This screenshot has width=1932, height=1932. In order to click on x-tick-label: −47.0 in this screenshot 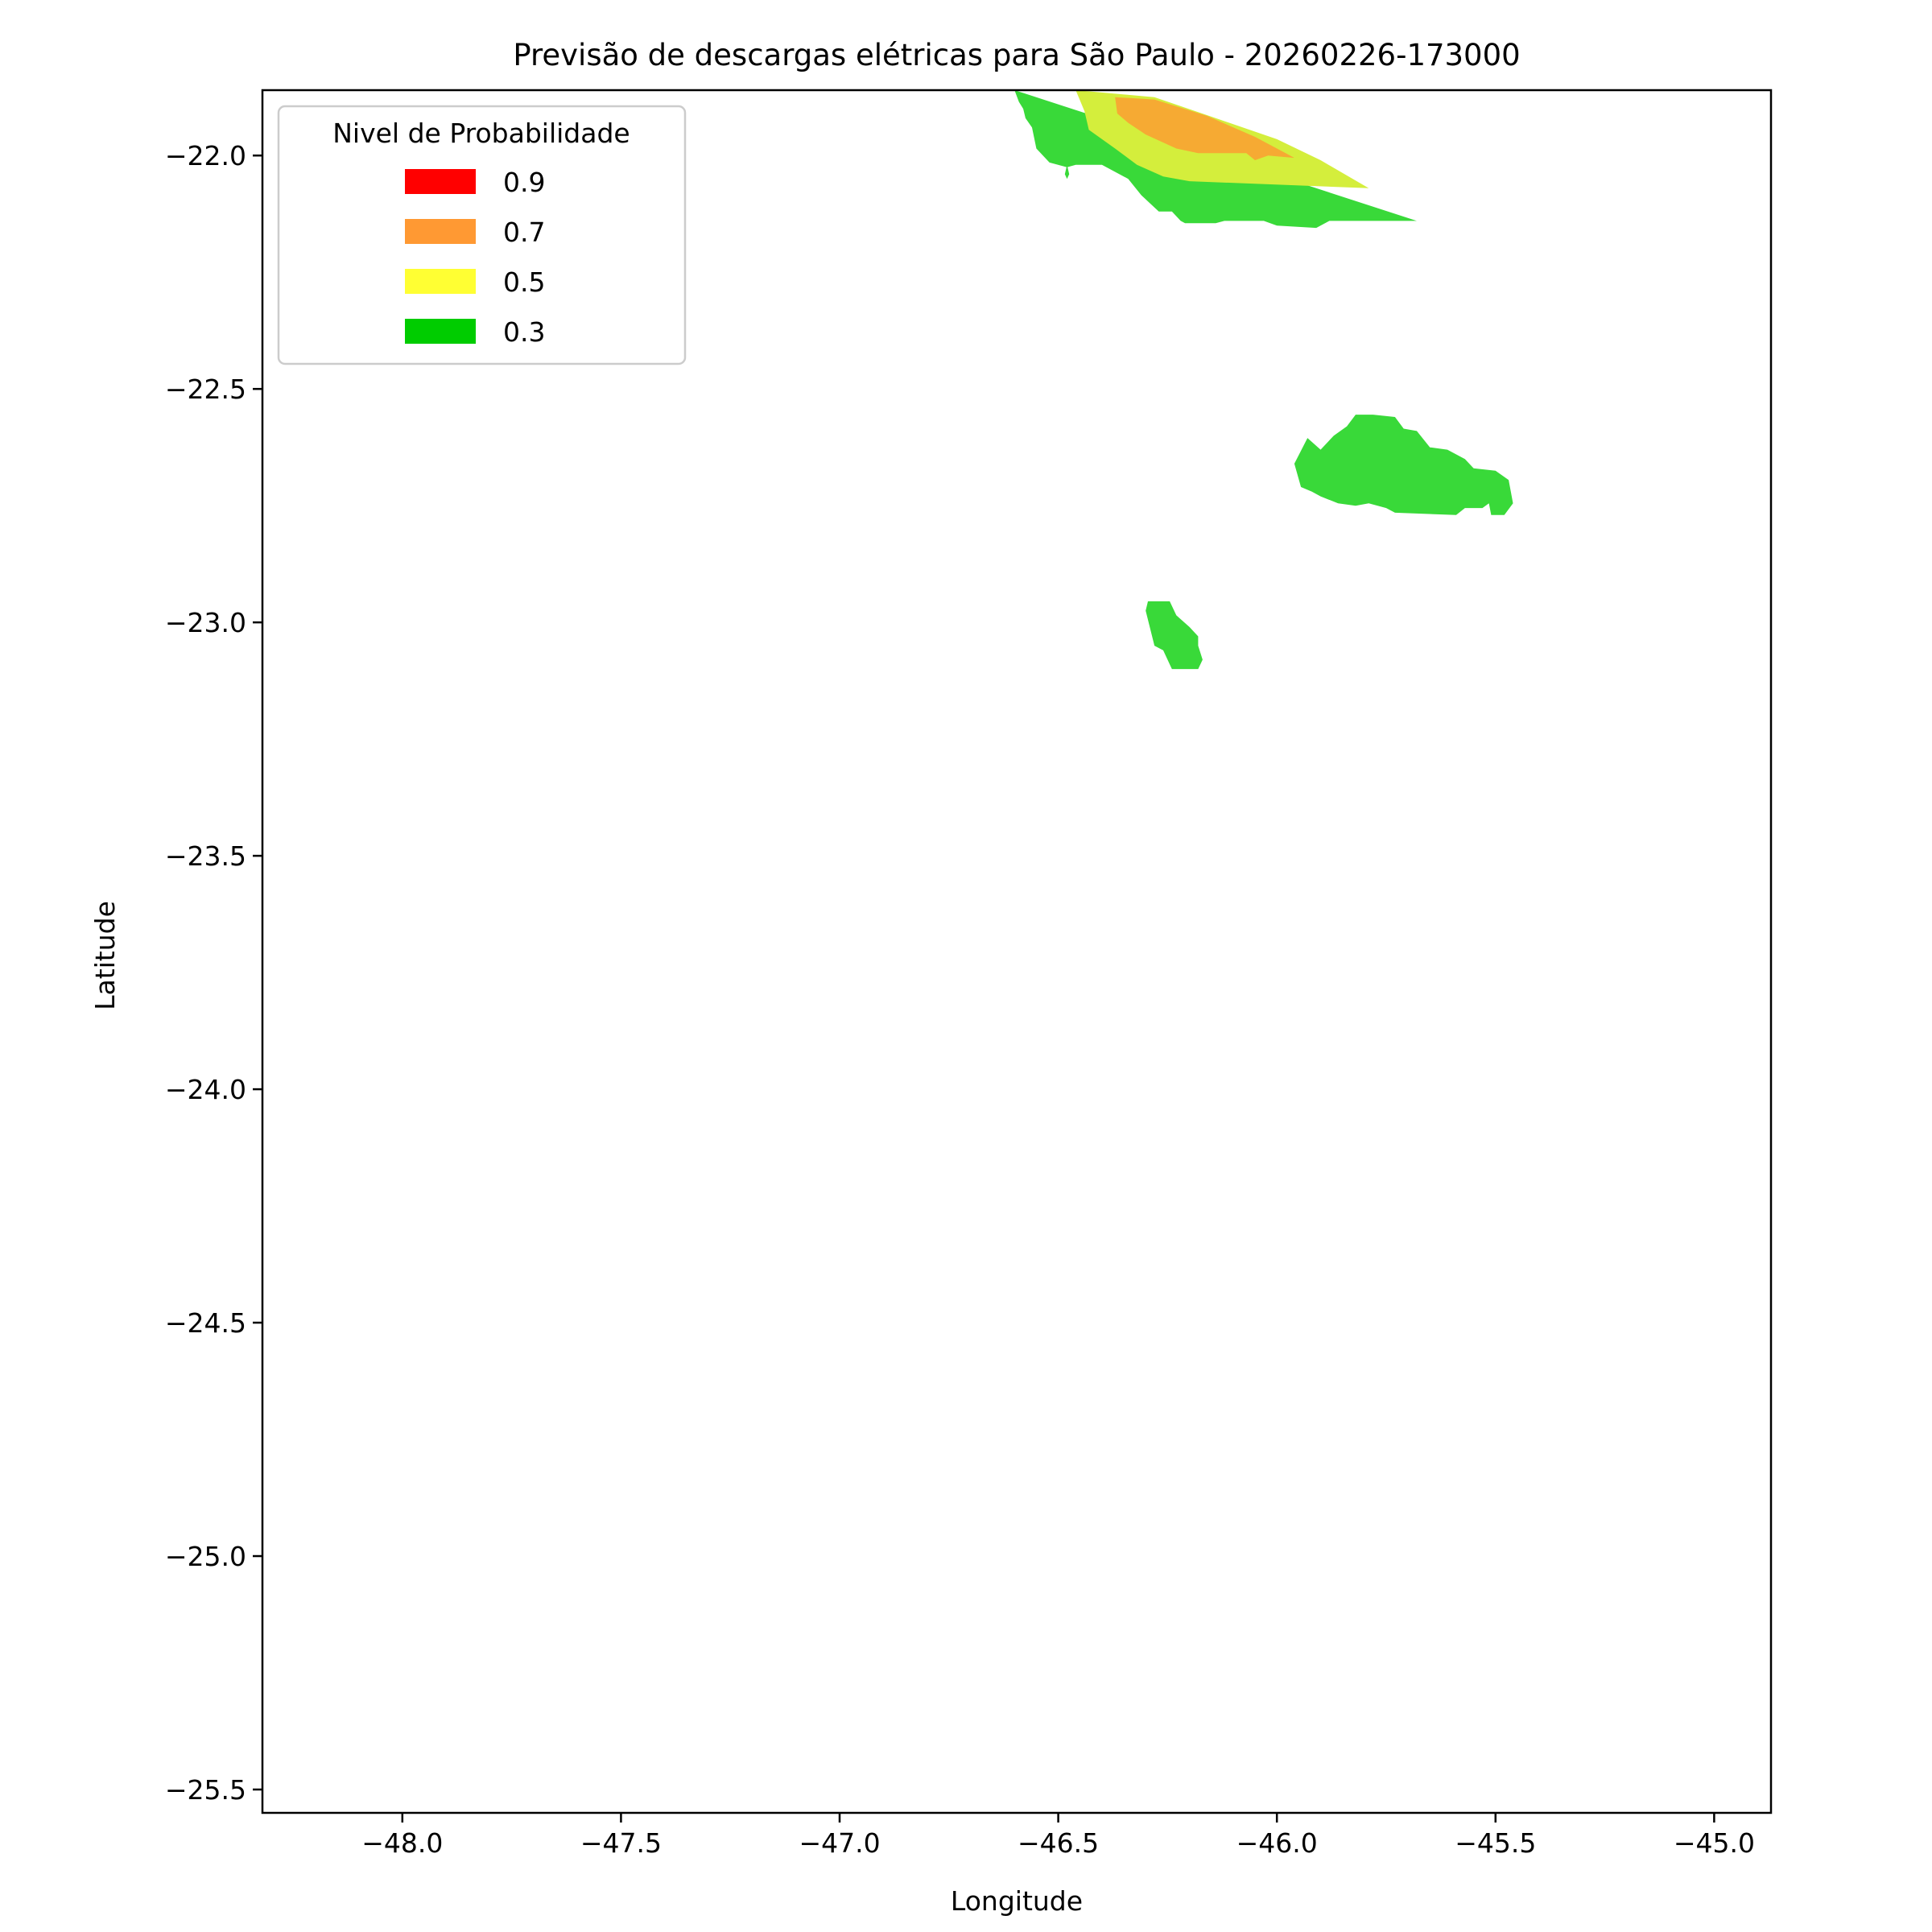, I will do `click(839, 1843)`.